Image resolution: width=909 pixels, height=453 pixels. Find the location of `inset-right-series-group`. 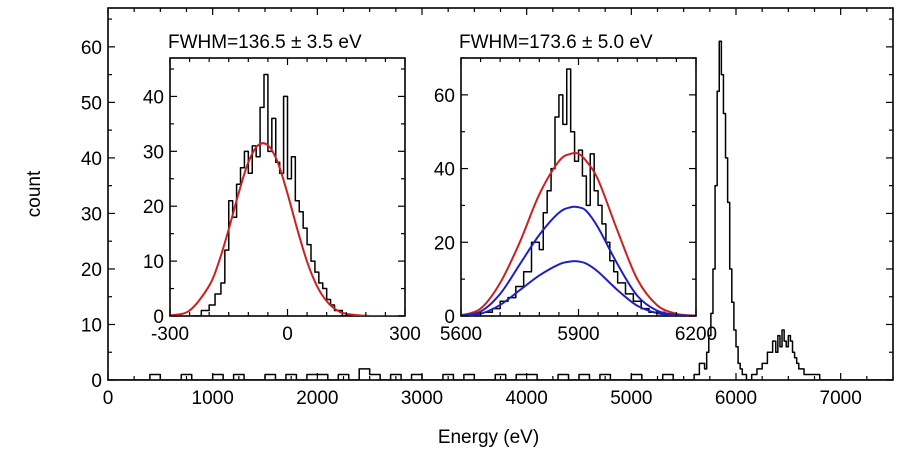

inset-right-series-group is located at coordinates (578, 192).